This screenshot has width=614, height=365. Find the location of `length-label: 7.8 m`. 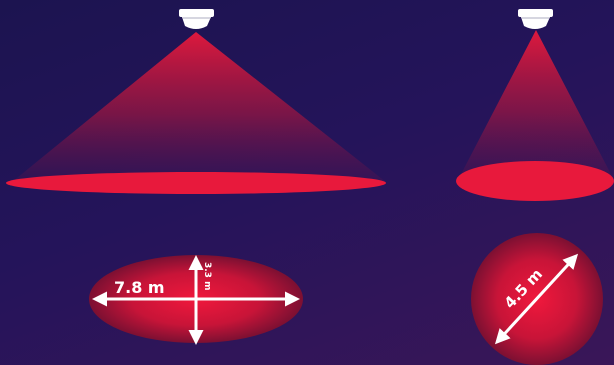

length-label: 7.8 m is located at coordinates (139, 287).